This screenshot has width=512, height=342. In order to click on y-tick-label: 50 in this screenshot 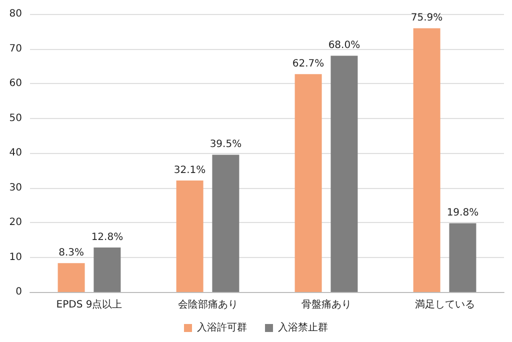, I will do `click(15, 118)`.